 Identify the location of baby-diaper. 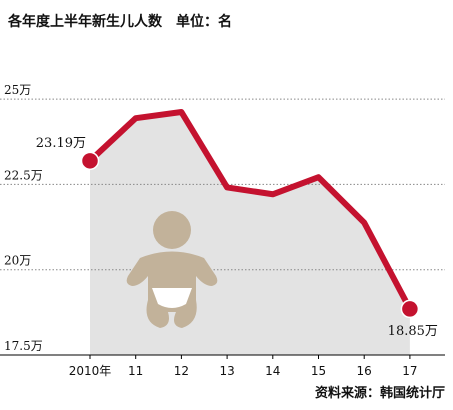
(172, 298).